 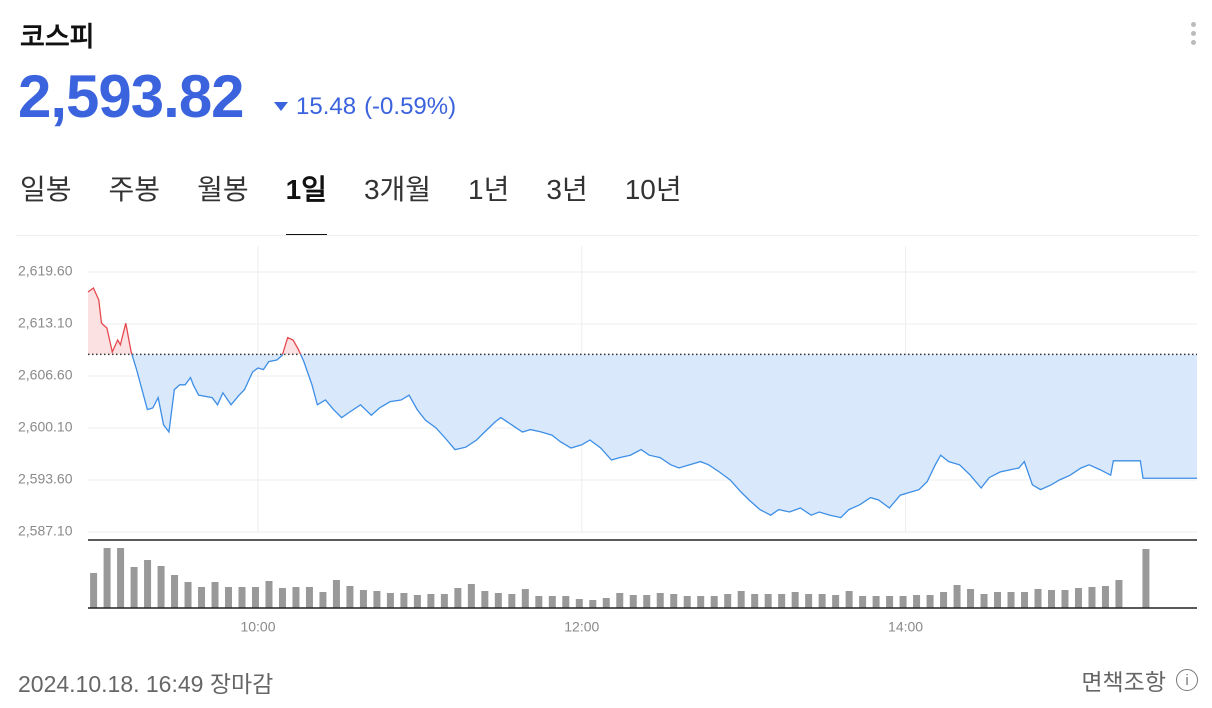 I want to click on down-arrow, so click(x=281, y=106).